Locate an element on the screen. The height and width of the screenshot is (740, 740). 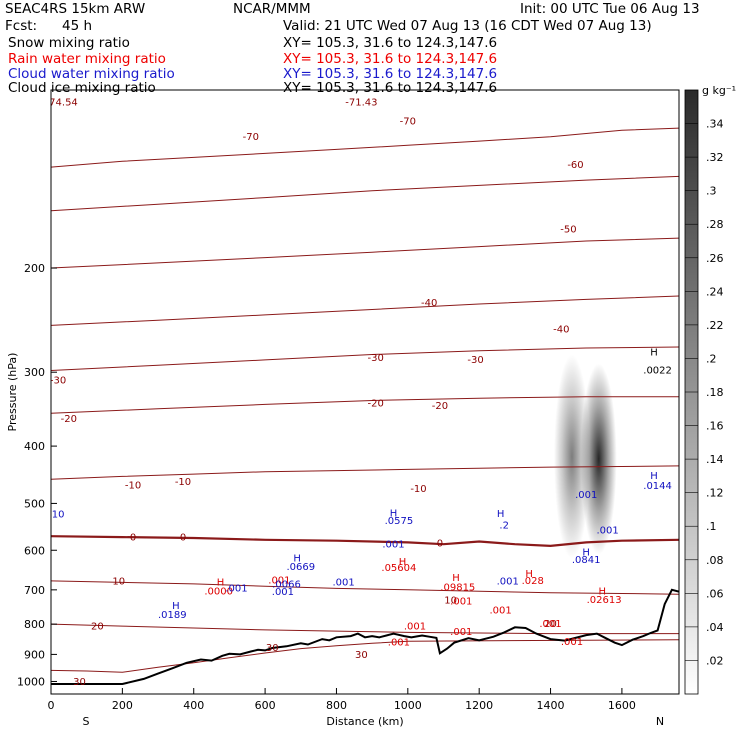
cloud-water-label-2: .0066 is located at coordinates (286, 584).